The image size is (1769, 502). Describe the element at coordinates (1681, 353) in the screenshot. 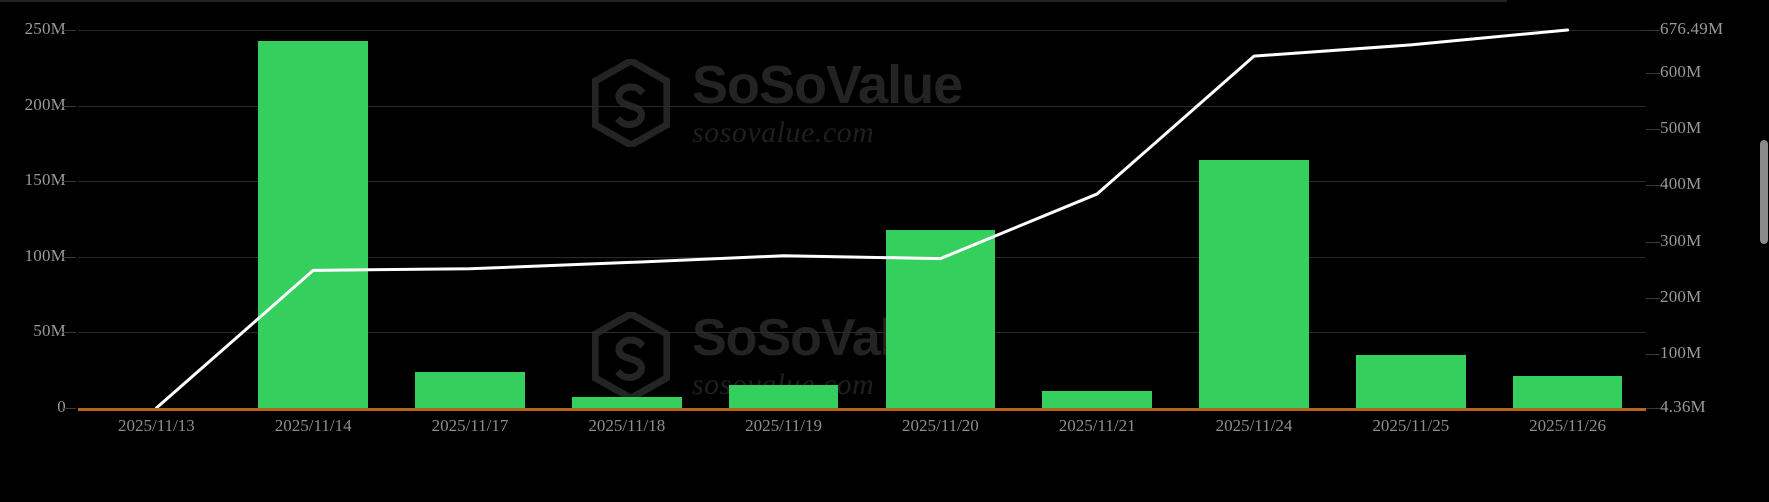

I see `y-axis-right-tick: 100M` at that location.